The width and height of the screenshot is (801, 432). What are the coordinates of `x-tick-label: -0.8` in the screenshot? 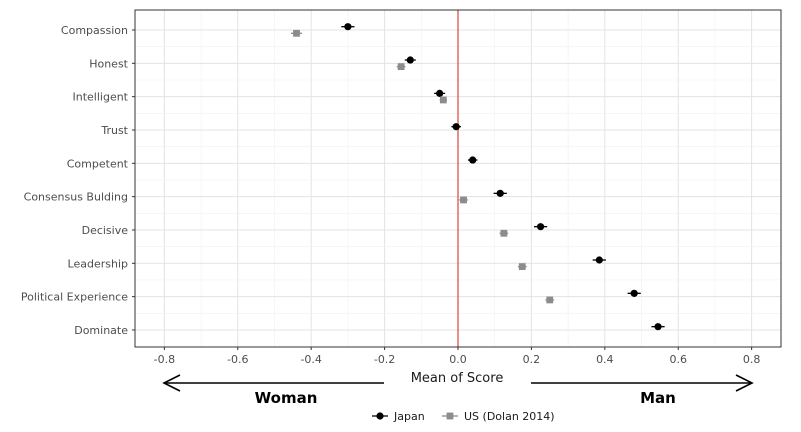 It's located at (164, 359).